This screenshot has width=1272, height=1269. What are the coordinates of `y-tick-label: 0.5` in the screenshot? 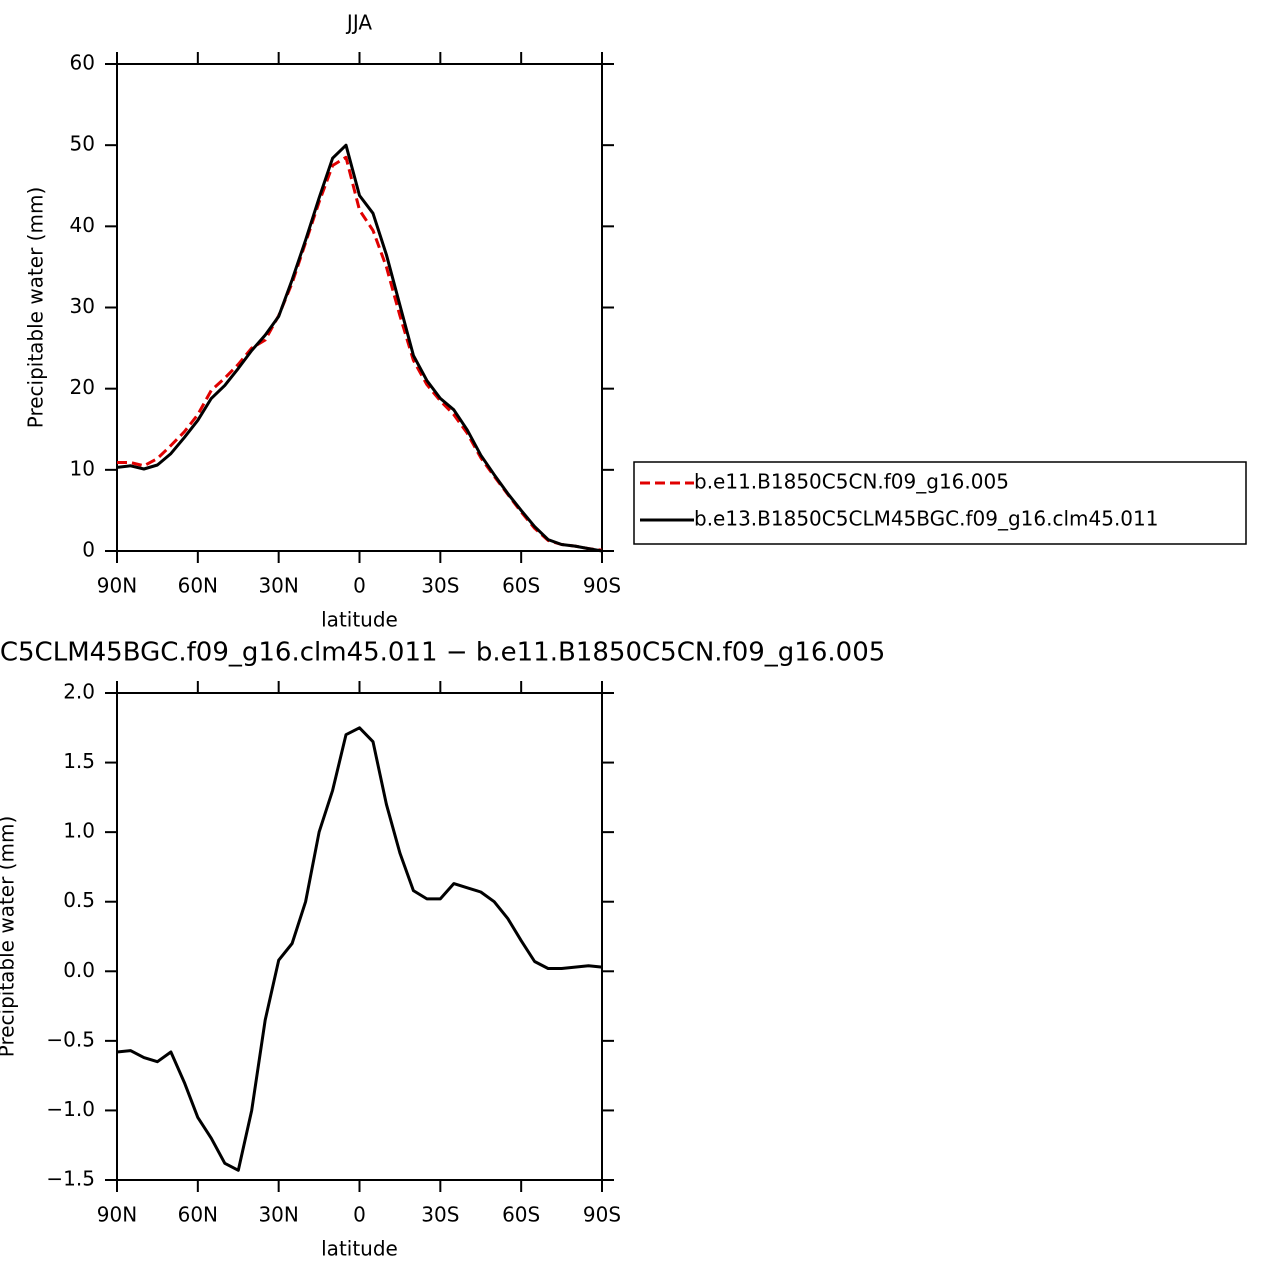 It's located at (79, 900).